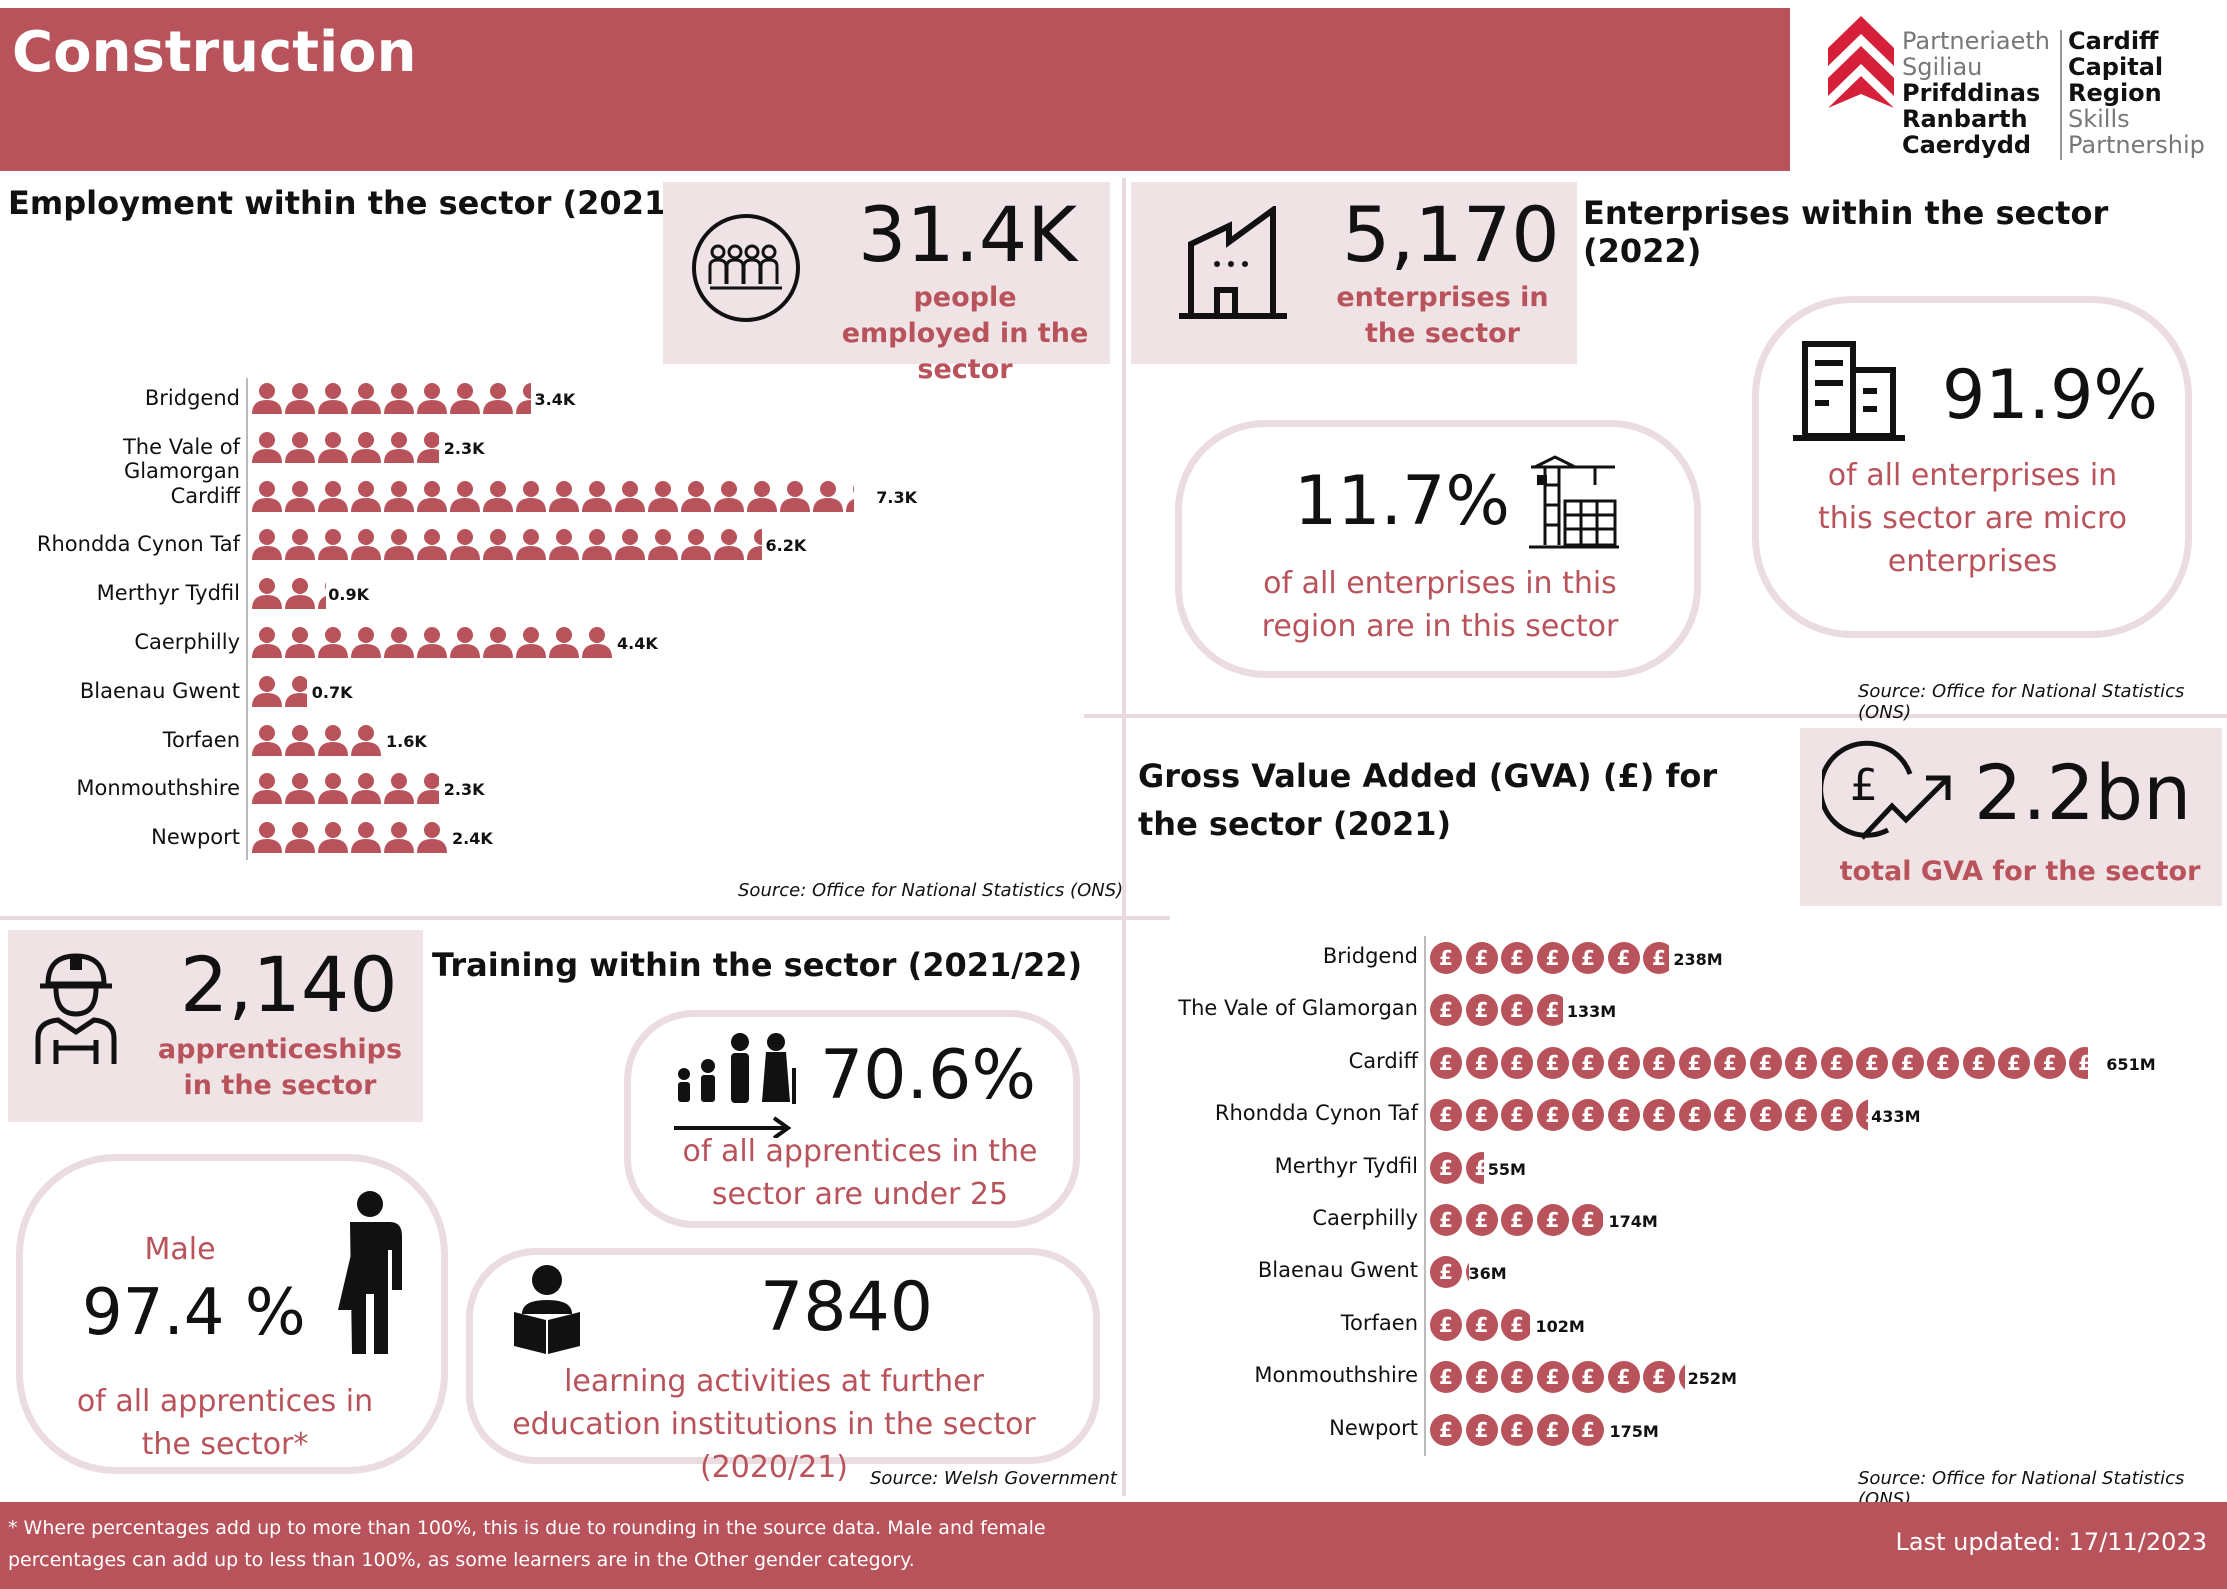 Image resolution: width=2227 pixels, height=1589 pixels. Describe the element at coordinates (406, 741) in the screenshot. I see `employment-value-label: 1.6K` at that location.